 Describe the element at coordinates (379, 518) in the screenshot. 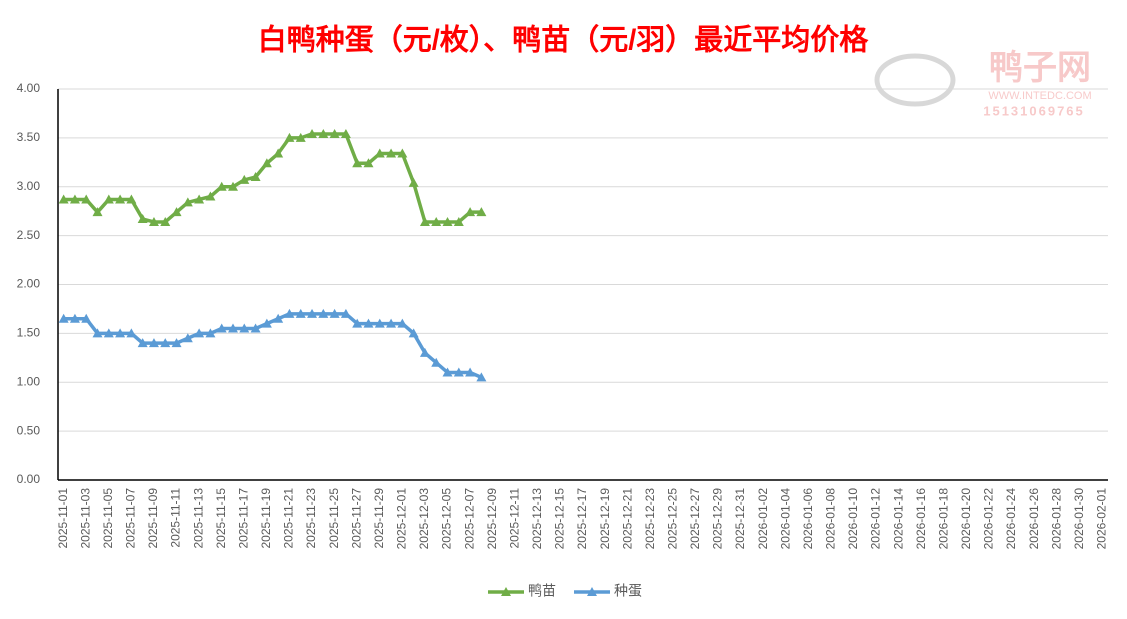

I see `x-tick-label: 2025-11-29` at that location.